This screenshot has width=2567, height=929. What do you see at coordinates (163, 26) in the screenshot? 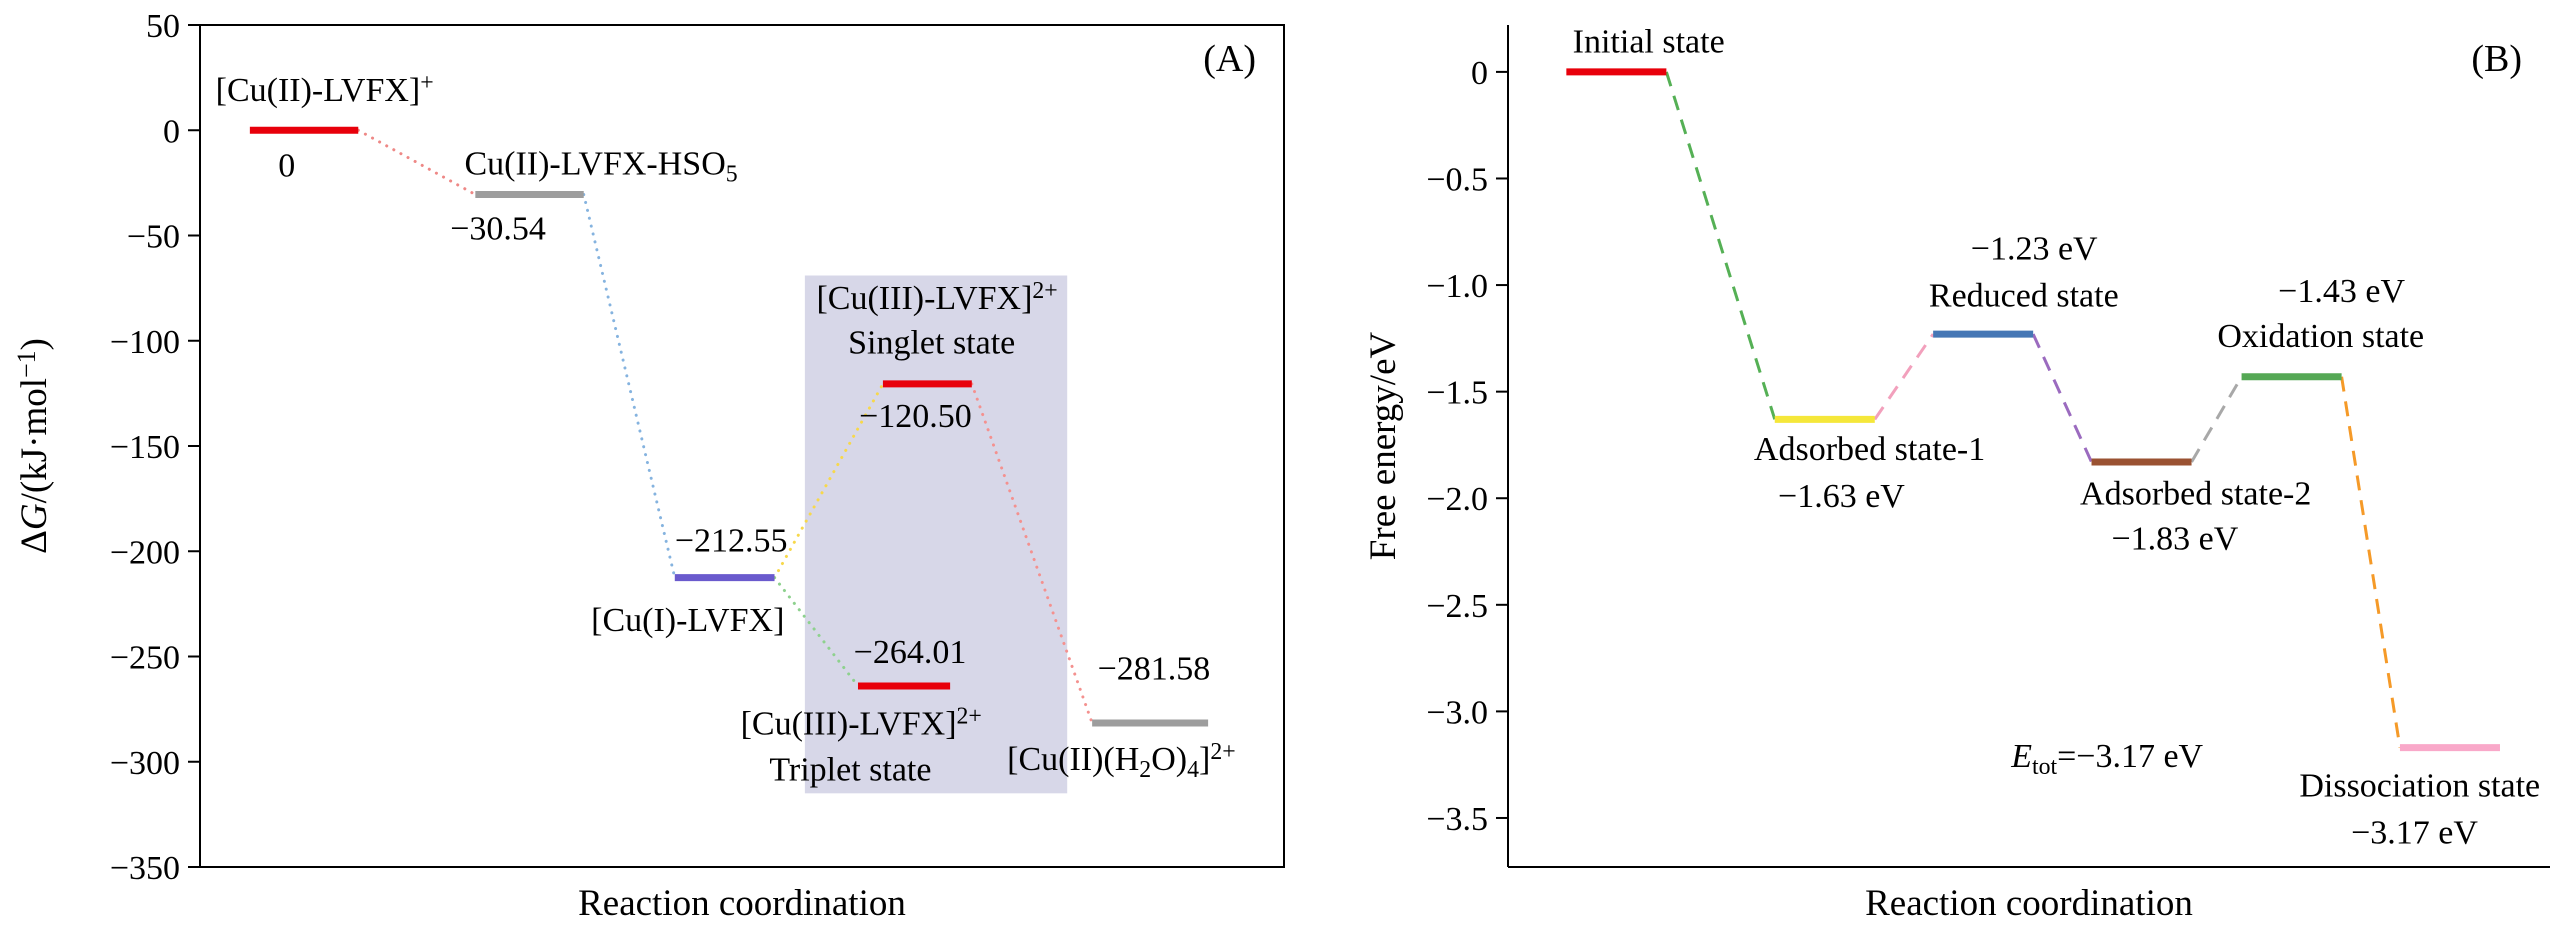
I see `y-tick-label: 50` at bounding box center [163, 26].